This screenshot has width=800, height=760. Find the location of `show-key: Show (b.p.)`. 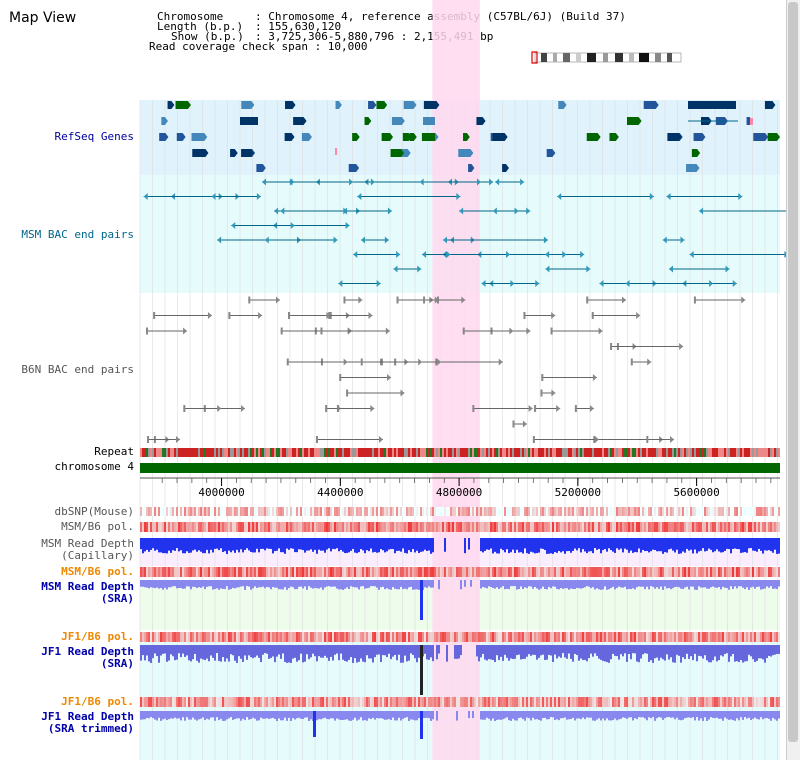

show-key: Show (b.p.) is located at coordinates (207, 36).